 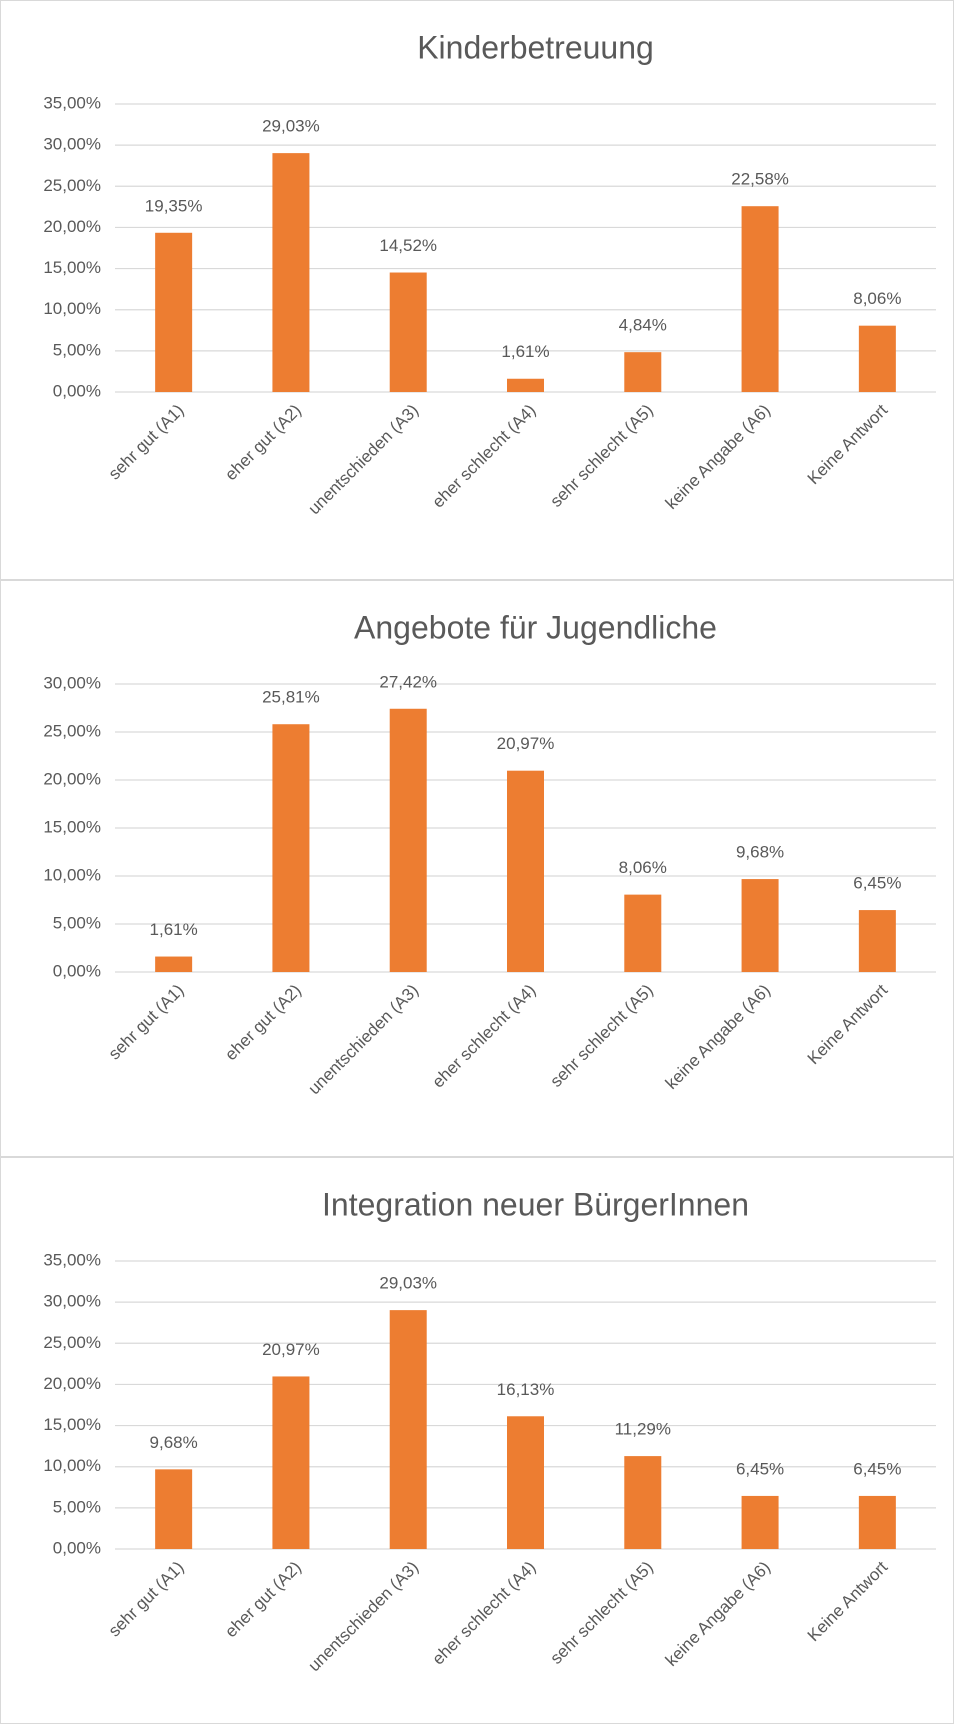 I want to click on data-label: 16,13%, so click(x=526, y=1389).